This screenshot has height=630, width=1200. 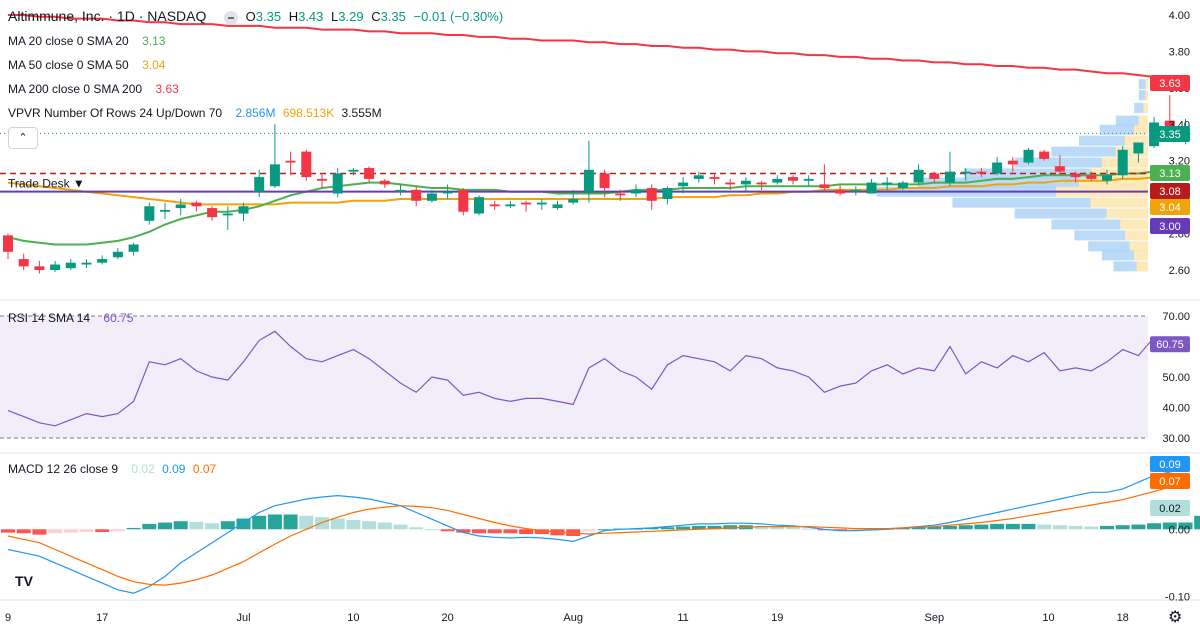 I want to click on vpvr-down-value: 698.513K, so click(x=308, y=113).